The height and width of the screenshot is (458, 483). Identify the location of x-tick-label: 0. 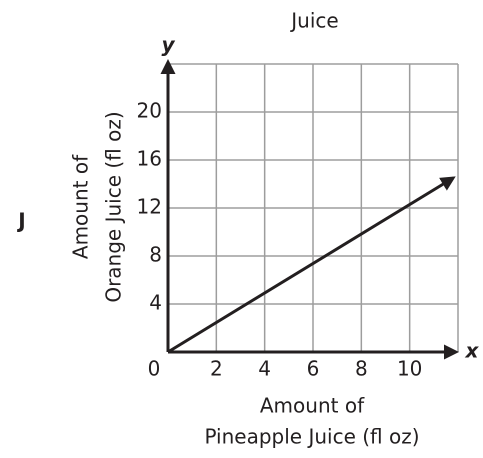
(154, 369).